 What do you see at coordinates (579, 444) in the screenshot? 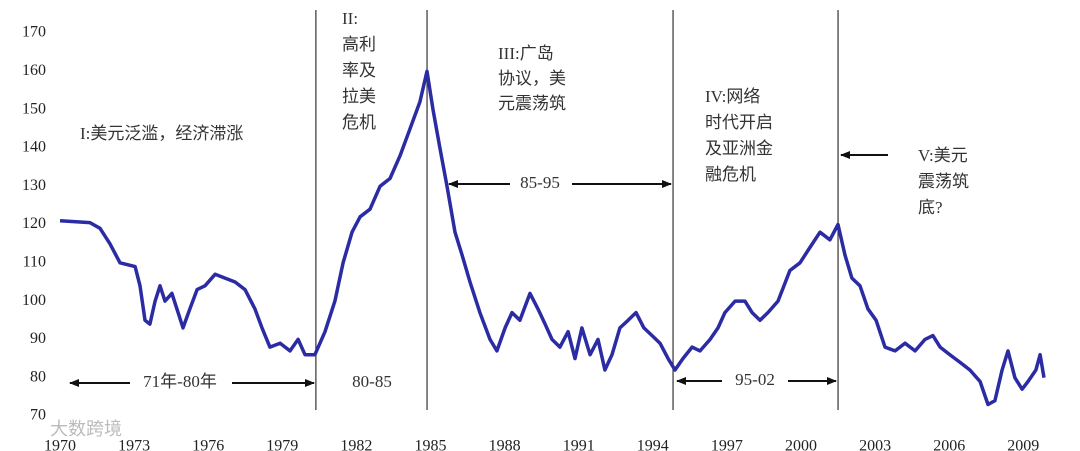
I see `x-tick-label: 1991` at bounding box center [579, 444].